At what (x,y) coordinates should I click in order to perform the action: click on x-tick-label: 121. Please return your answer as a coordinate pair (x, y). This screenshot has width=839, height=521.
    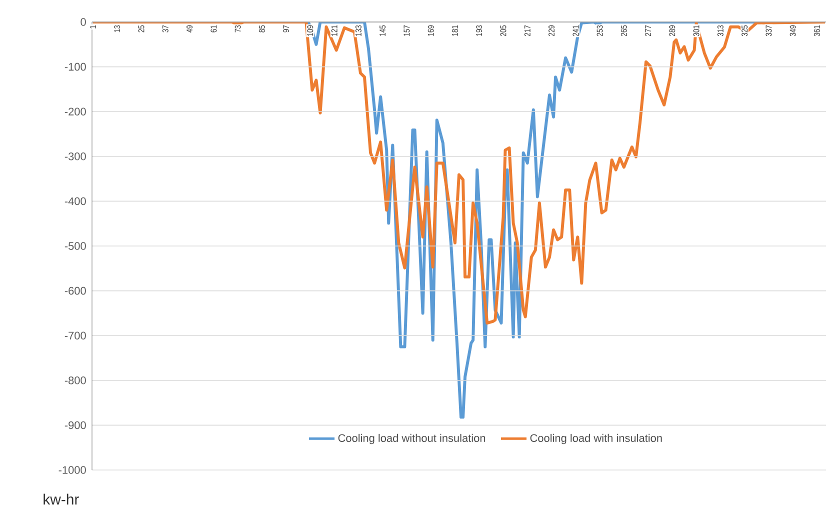
    Looking at the image, I should click on (334, 30).